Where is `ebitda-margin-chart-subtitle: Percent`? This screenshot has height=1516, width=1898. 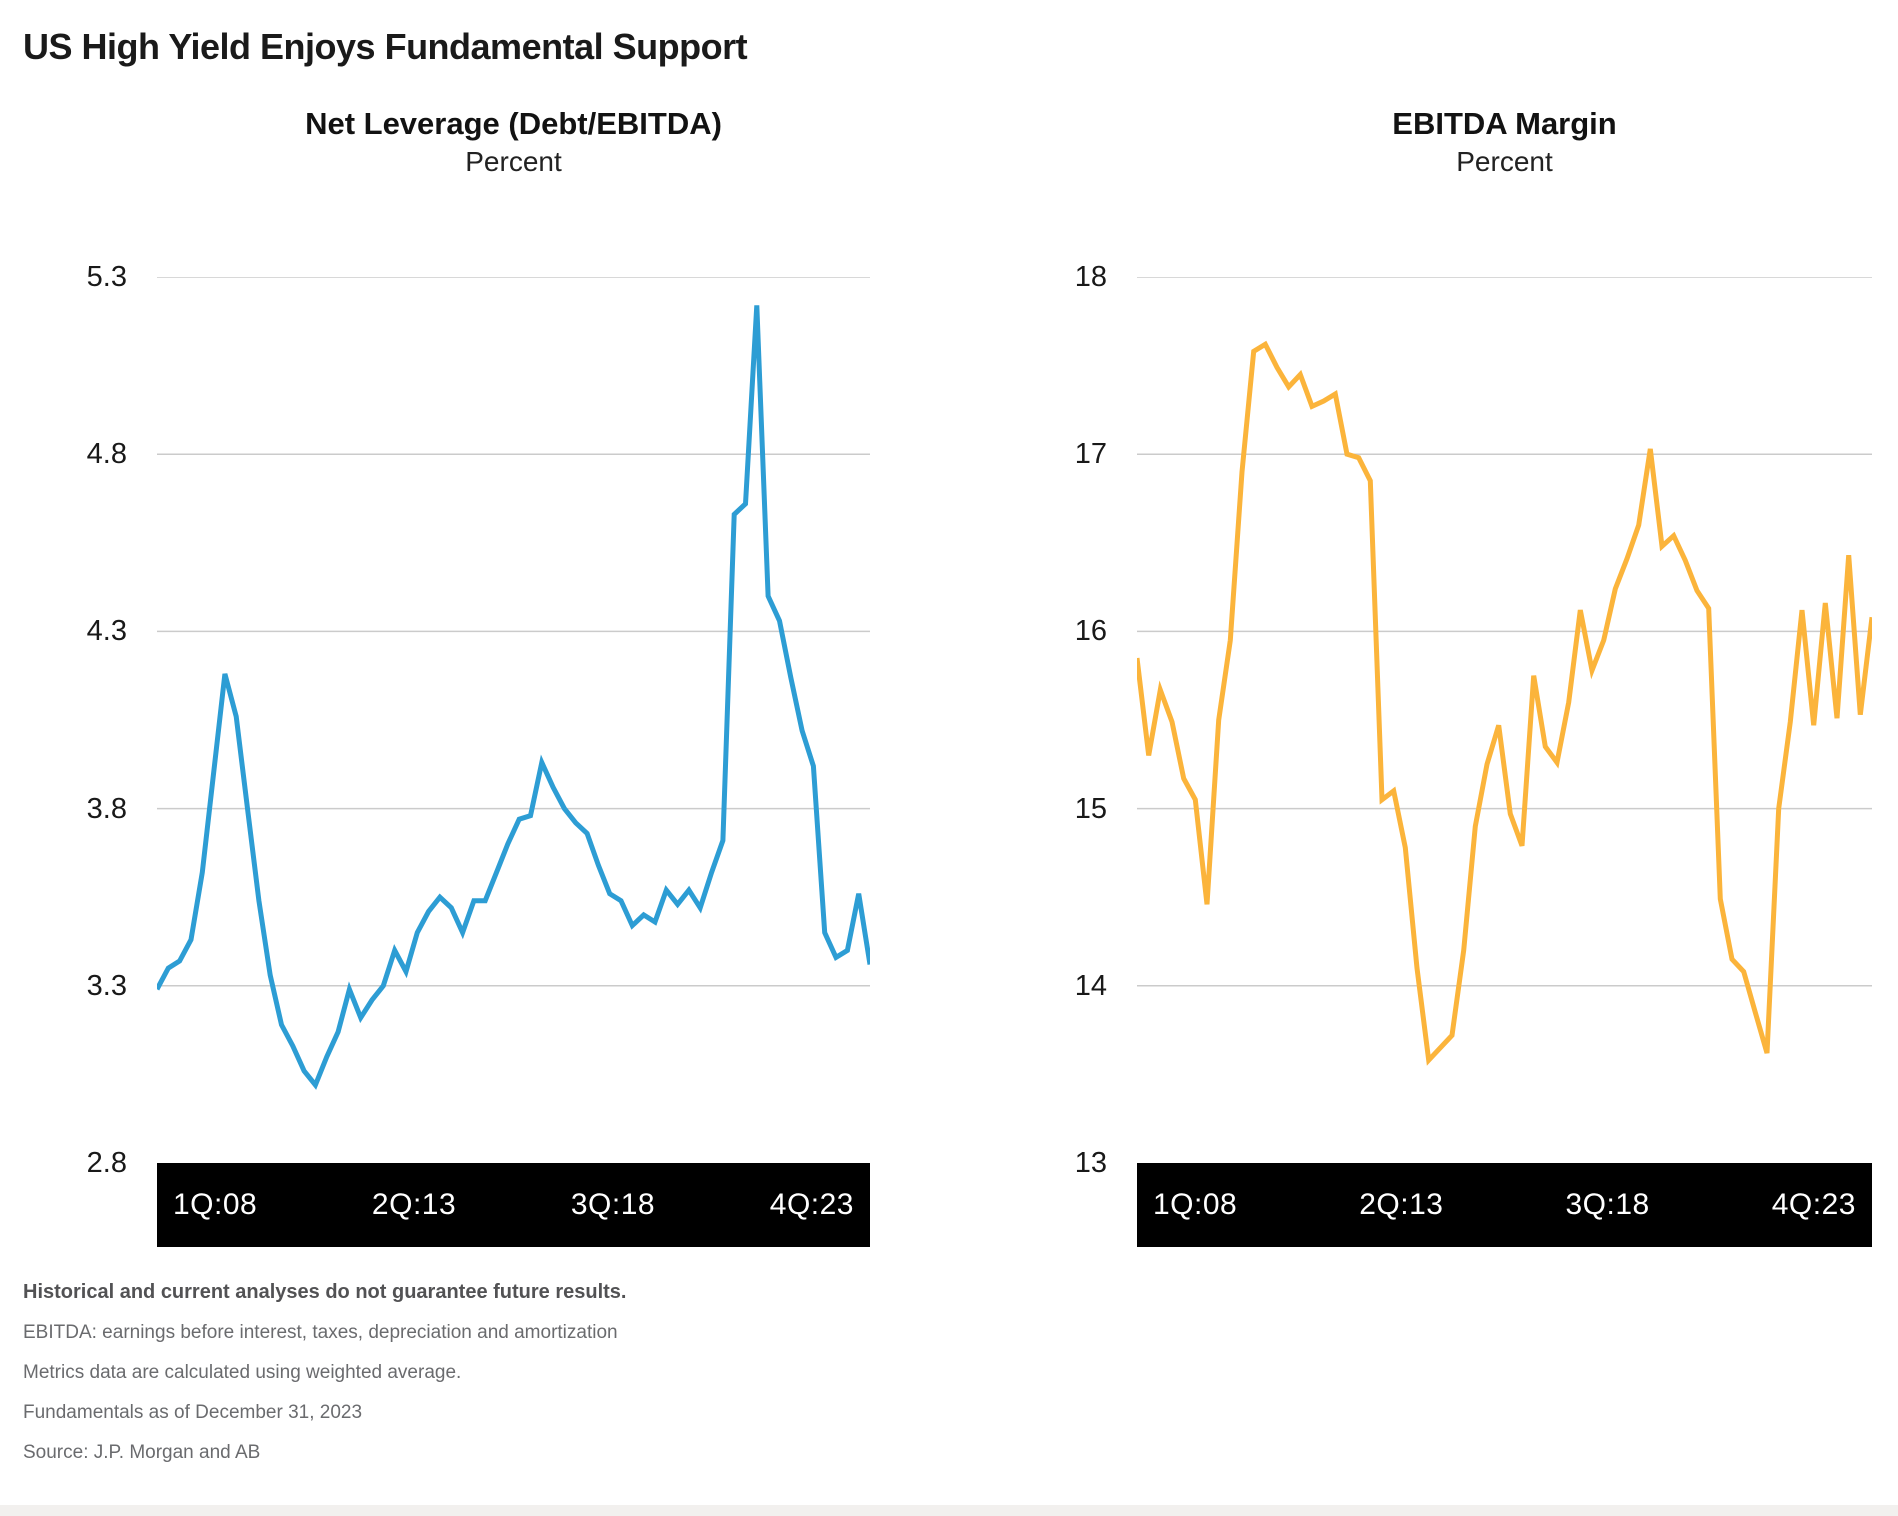
ebitda-margin-chart-subtitle: Percent is located at coordinates (1504, 161).